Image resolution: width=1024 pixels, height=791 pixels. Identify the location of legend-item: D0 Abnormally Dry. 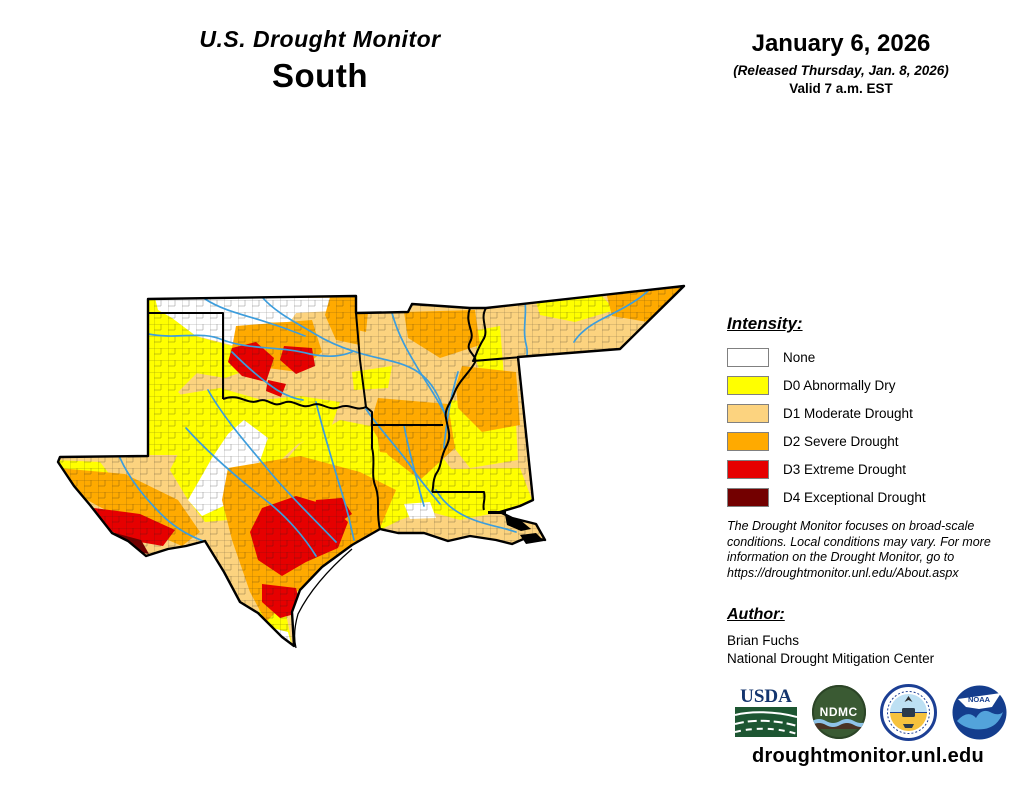
(867, 385).